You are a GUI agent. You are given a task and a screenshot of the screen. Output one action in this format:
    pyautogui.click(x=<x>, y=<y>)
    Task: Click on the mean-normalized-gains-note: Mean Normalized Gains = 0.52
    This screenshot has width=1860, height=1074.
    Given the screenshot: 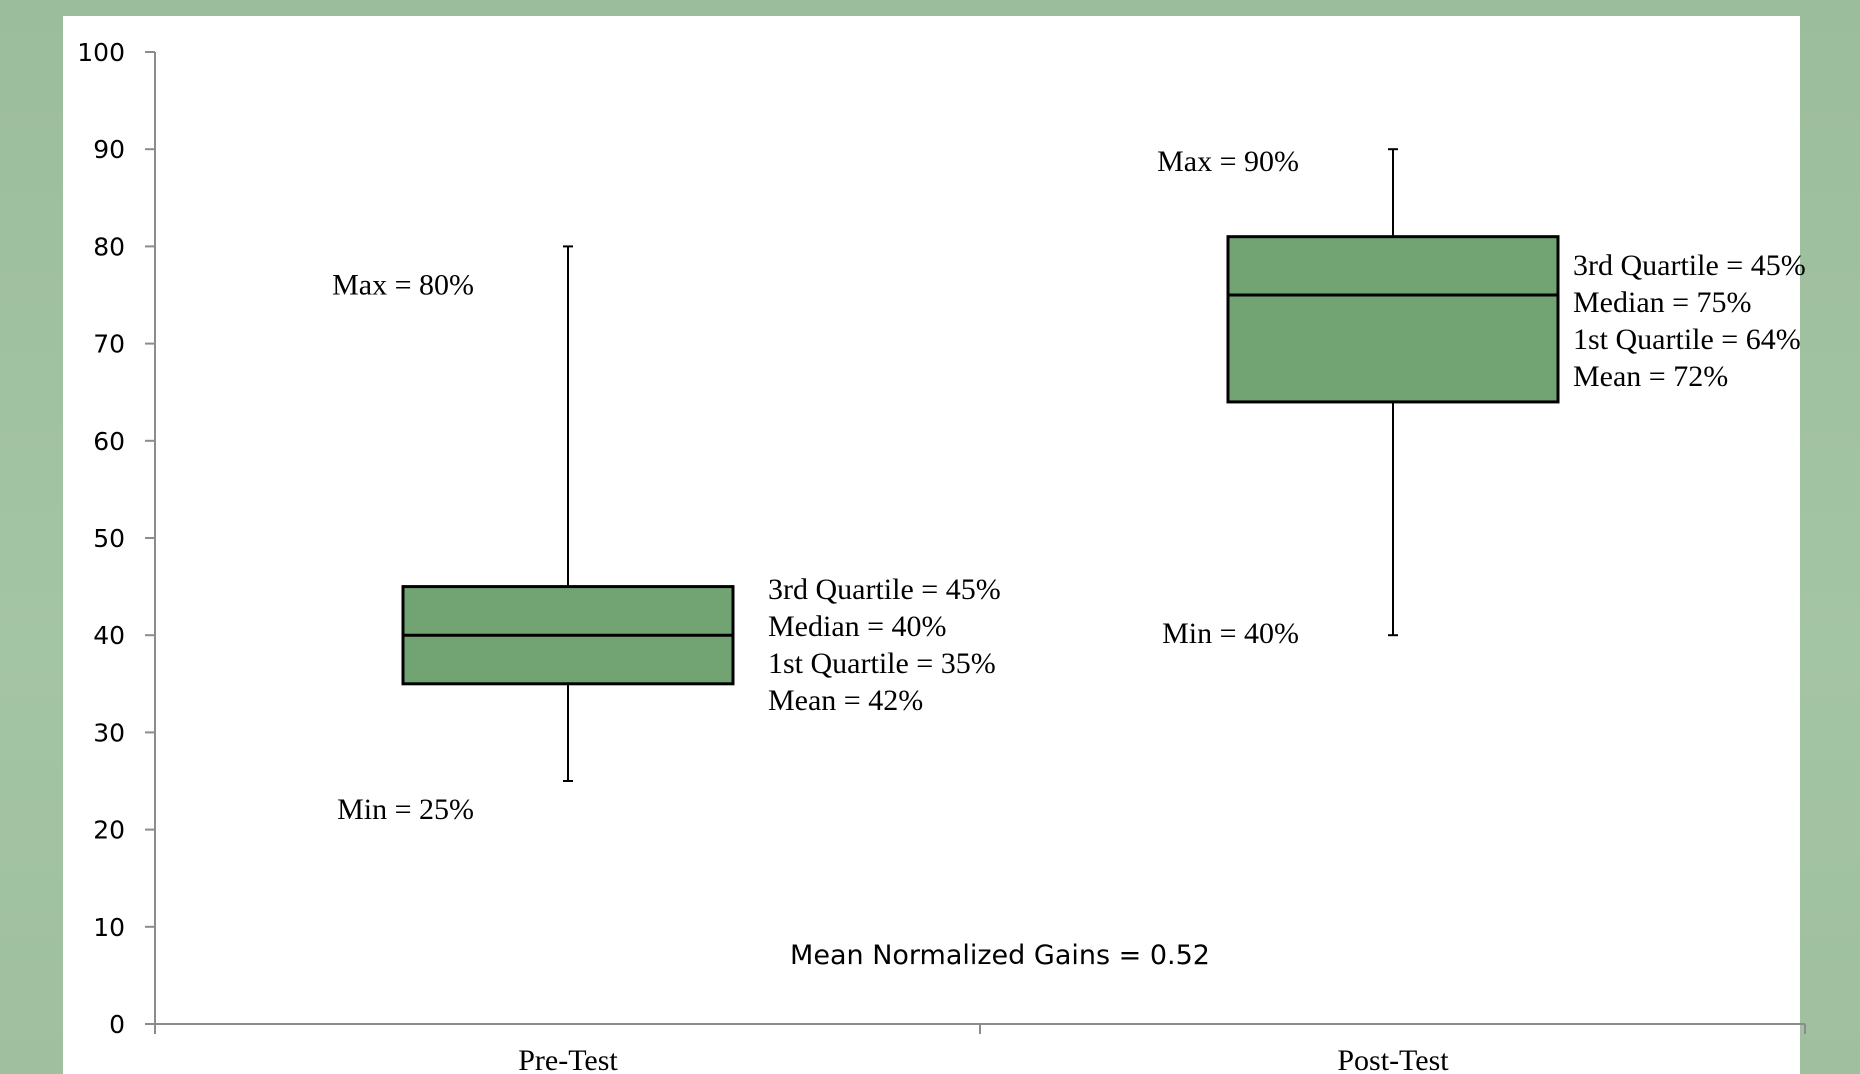 What is the action you would take?
    pyautogui.click(x=1000, y=955)
    